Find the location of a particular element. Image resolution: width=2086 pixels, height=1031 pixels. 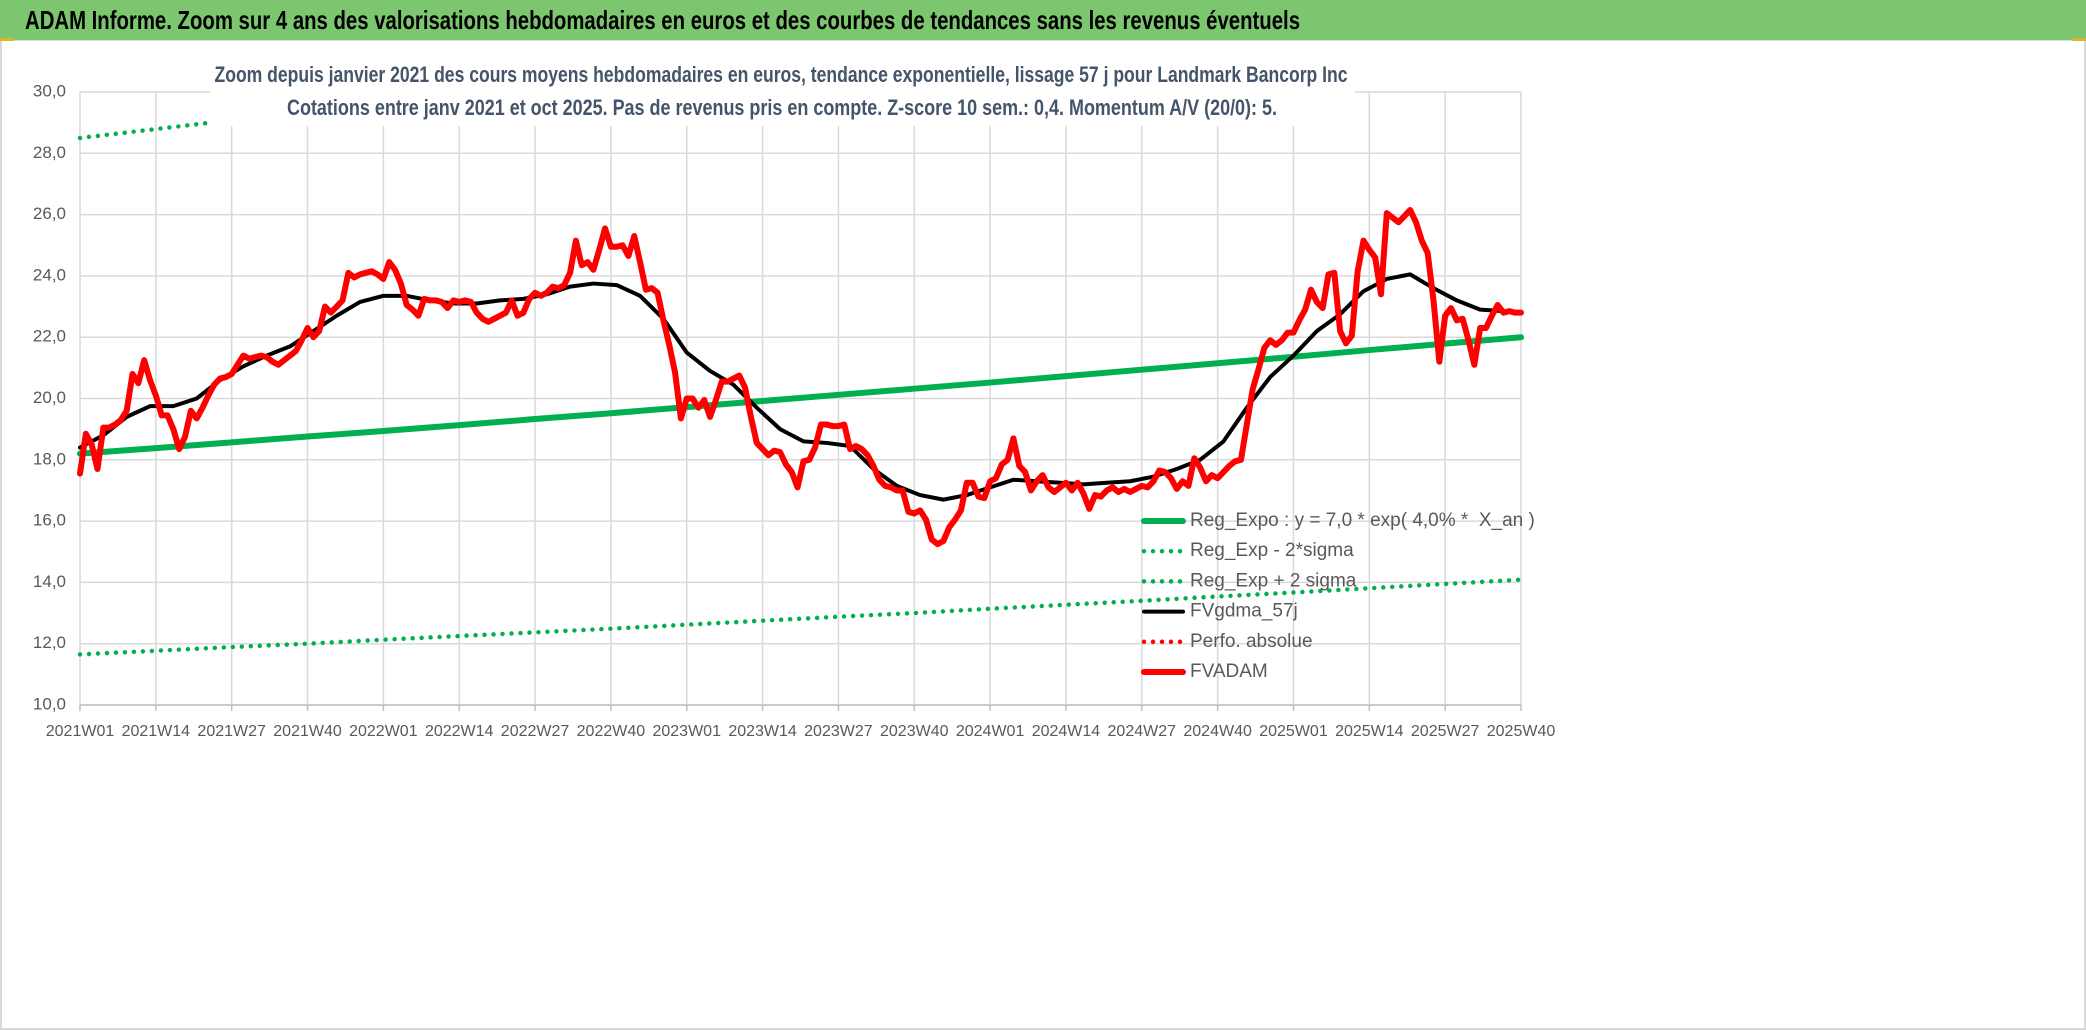

y-tick-label: 28,0 is located at coordinates (49, 152).